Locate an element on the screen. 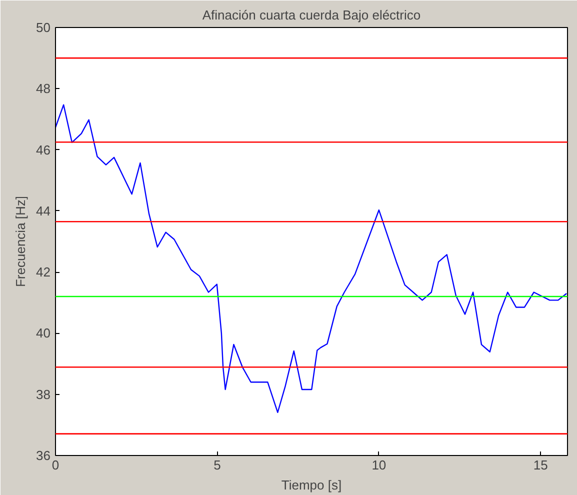  x-axis-title: Tiempo [s] is located at coordinates (311, 485).